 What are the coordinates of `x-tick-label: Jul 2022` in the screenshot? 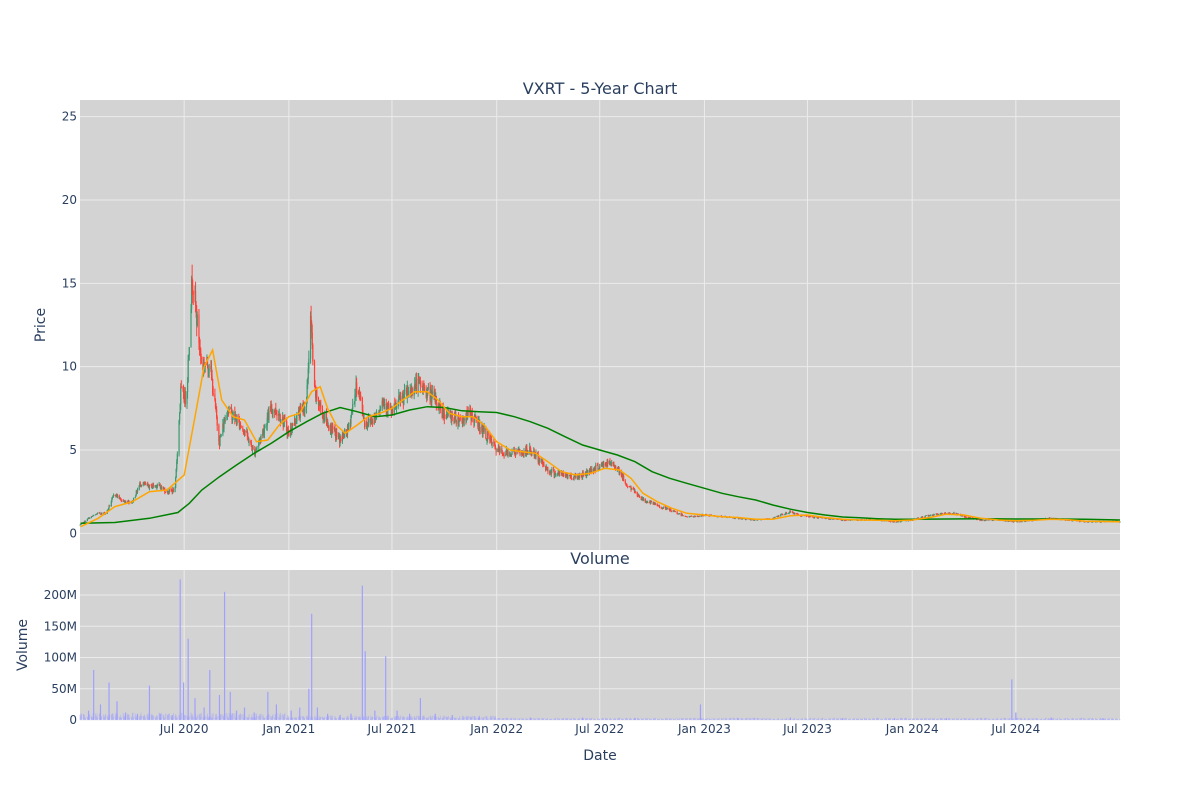 It's located at (599, 729).